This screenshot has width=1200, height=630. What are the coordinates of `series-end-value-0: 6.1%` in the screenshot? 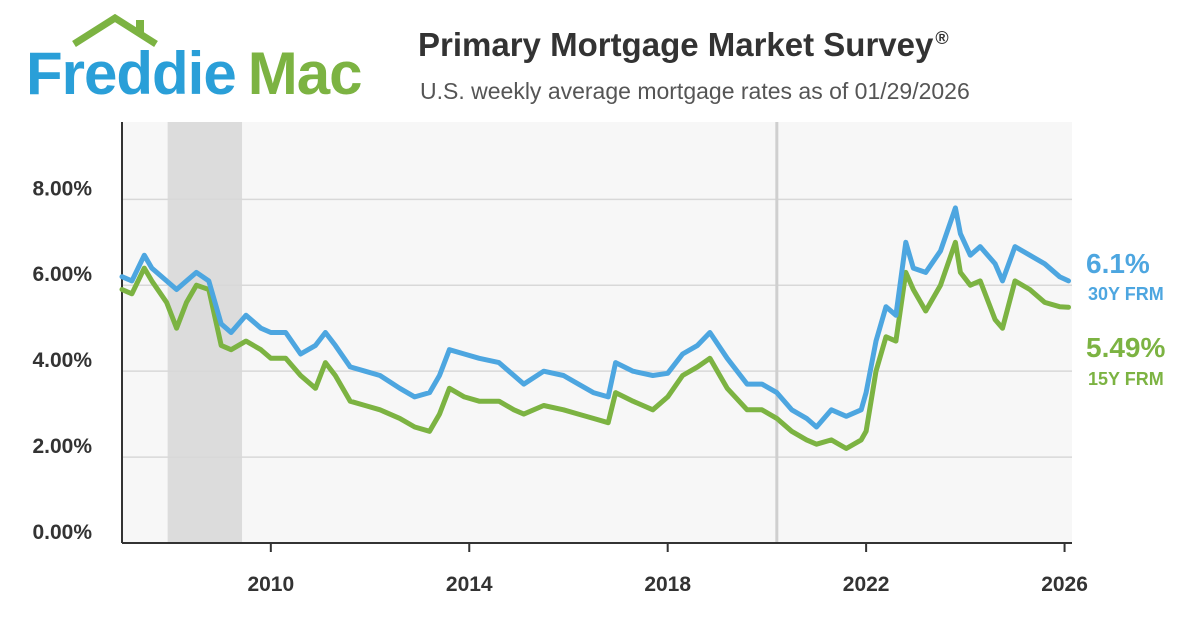 It's located at (1118, 263).